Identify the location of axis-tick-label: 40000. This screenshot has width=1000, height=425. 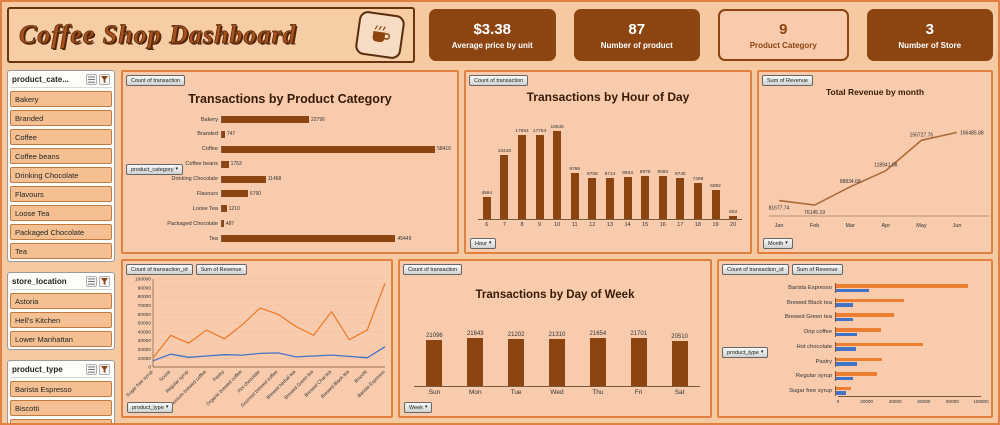
(895, 401).